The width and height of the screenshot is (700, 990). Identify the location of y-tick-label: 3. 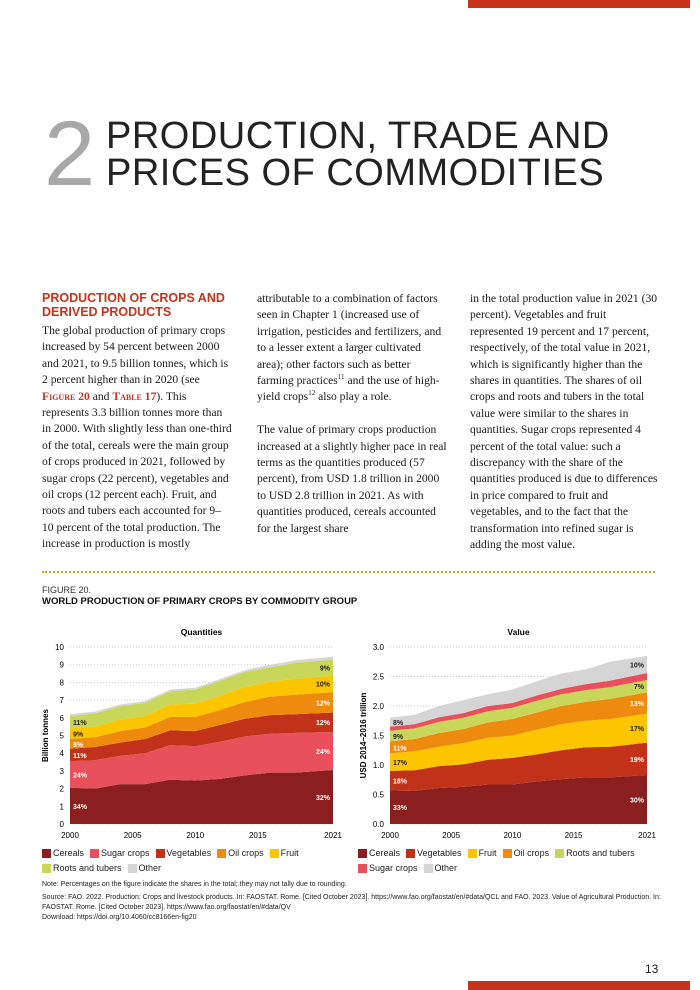
(62, 771).